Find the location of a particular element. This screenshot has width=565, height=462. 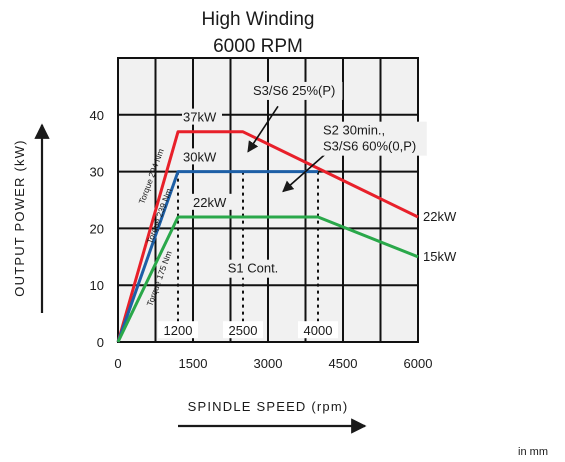

speed-marker-label: 2500 is located at coordinates (243, 330).